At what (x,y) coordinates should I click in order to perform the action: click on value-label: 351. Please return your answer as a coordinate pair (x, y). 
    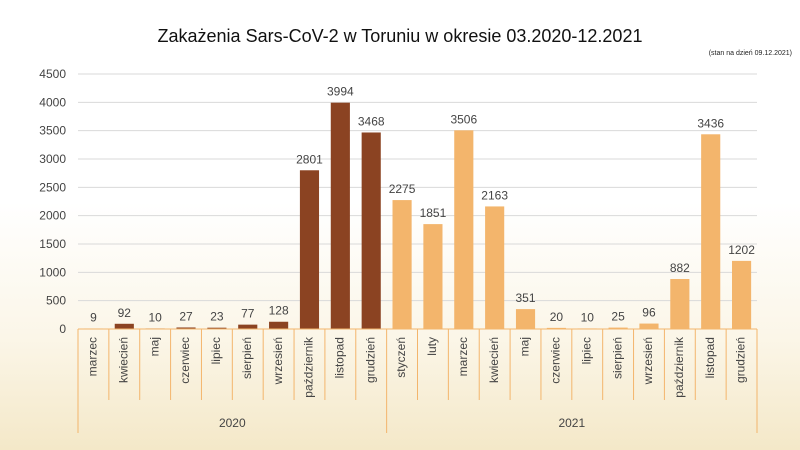
    Looking at the image, I should click on (526, 298).